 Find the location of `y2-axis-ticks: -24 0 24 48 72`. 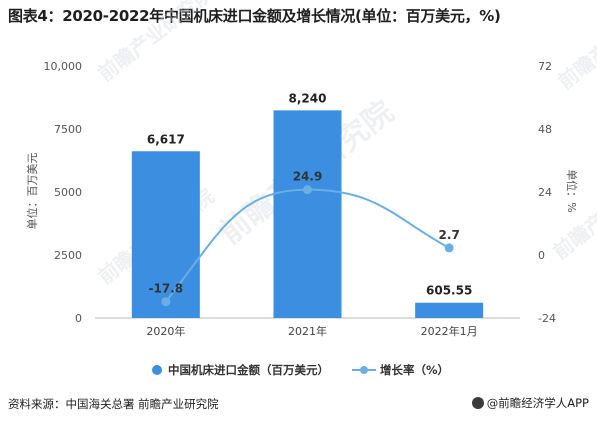

y2-axis-ticks: -24 0 24 48 72 is located at coordinates (547, 192).